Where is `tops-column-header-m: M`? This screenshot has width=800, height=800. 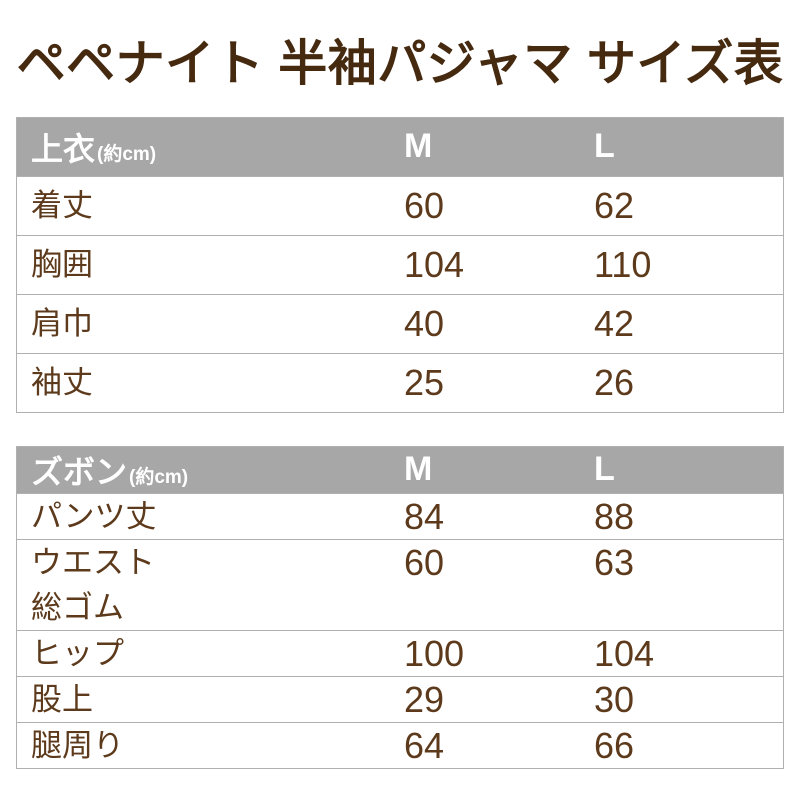
tops-column-header-m: M is located at coordinates (418, 146).